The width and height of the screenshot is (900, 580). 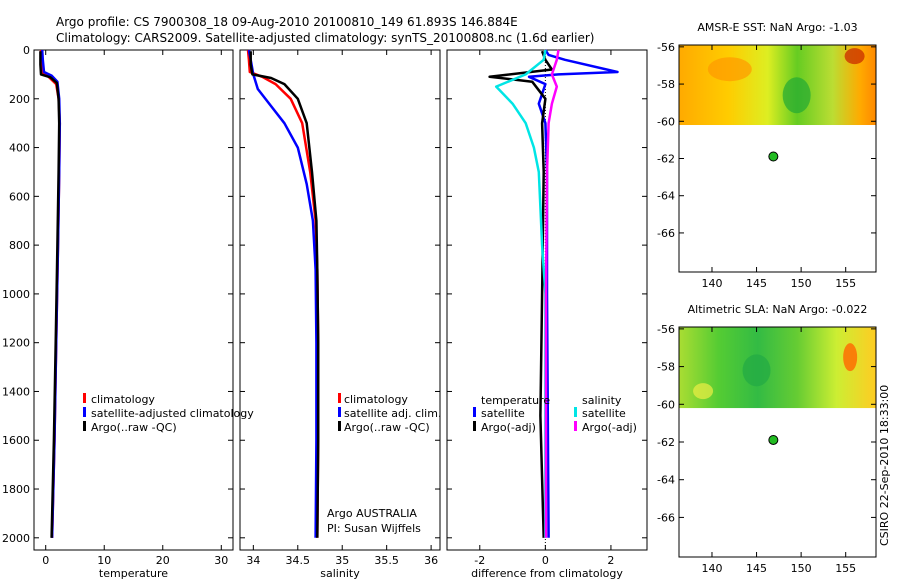 I want to click on series-line-cyan, so click(x=520, y=293).